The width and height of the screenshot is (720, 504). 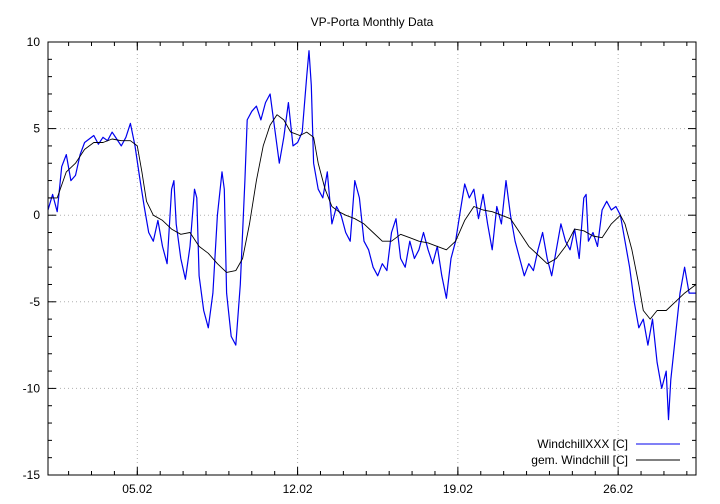 I want to click on legend-label-windchillxxx: WindchillXXX [C], so click(x=582, y=444).